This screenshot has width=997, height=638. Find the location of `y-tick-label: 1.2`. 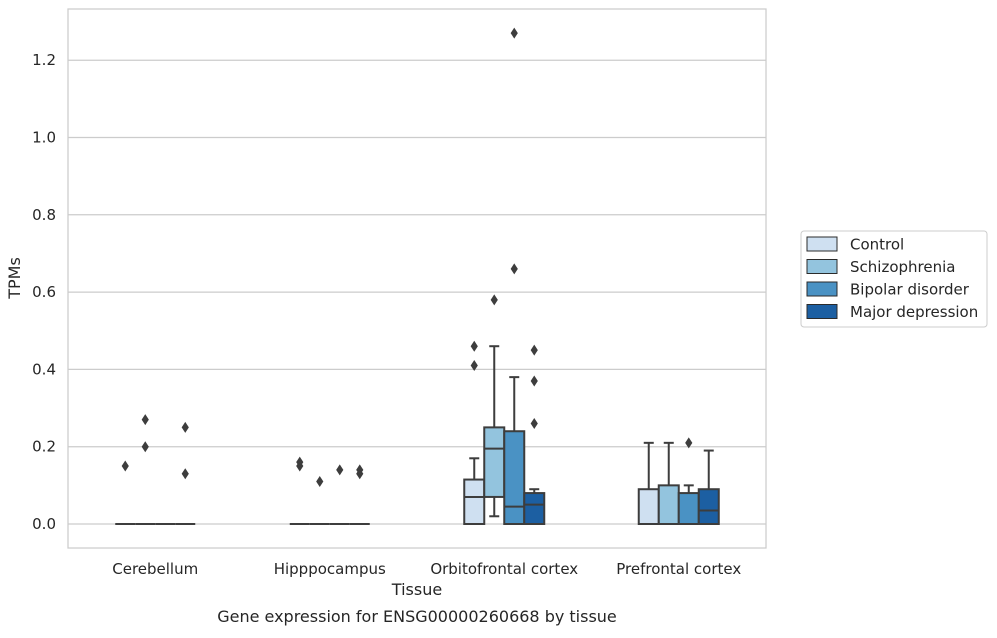

y-tick-label: 1.2 is located at coordinates (44, 60).